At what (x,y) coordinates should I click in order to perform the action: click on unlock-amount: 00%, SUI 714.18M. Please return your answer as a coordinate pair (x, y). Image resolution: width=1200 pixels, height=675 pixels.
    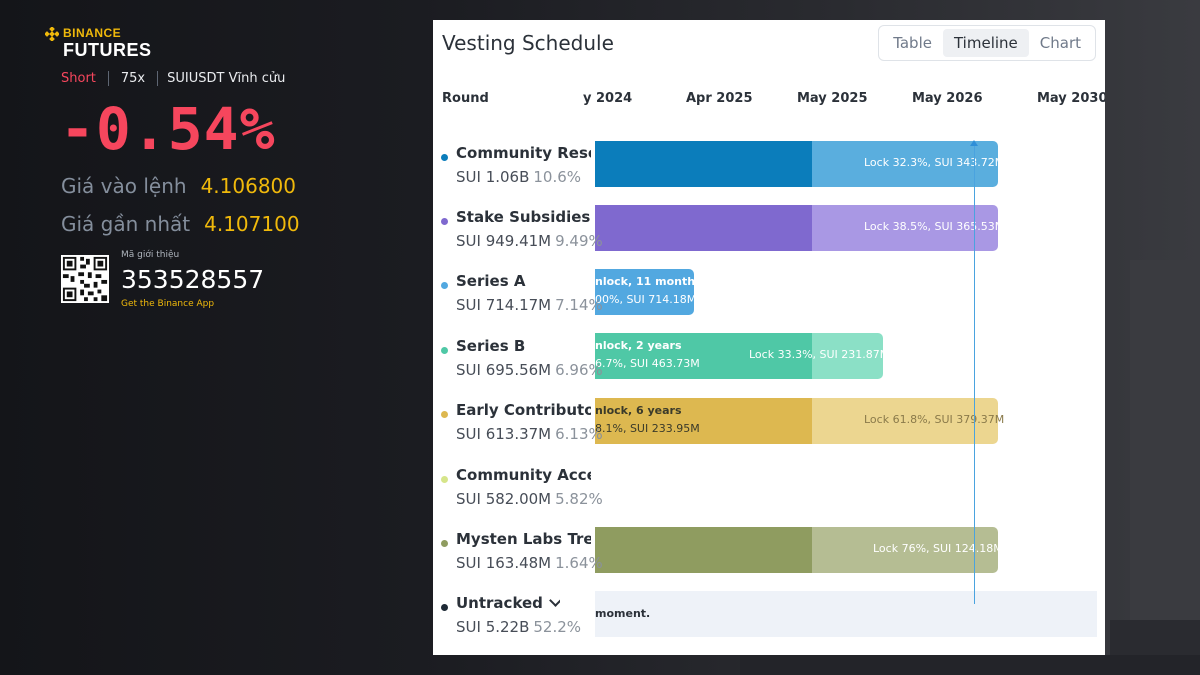
    Looking at the image, I should click on (646, 299).